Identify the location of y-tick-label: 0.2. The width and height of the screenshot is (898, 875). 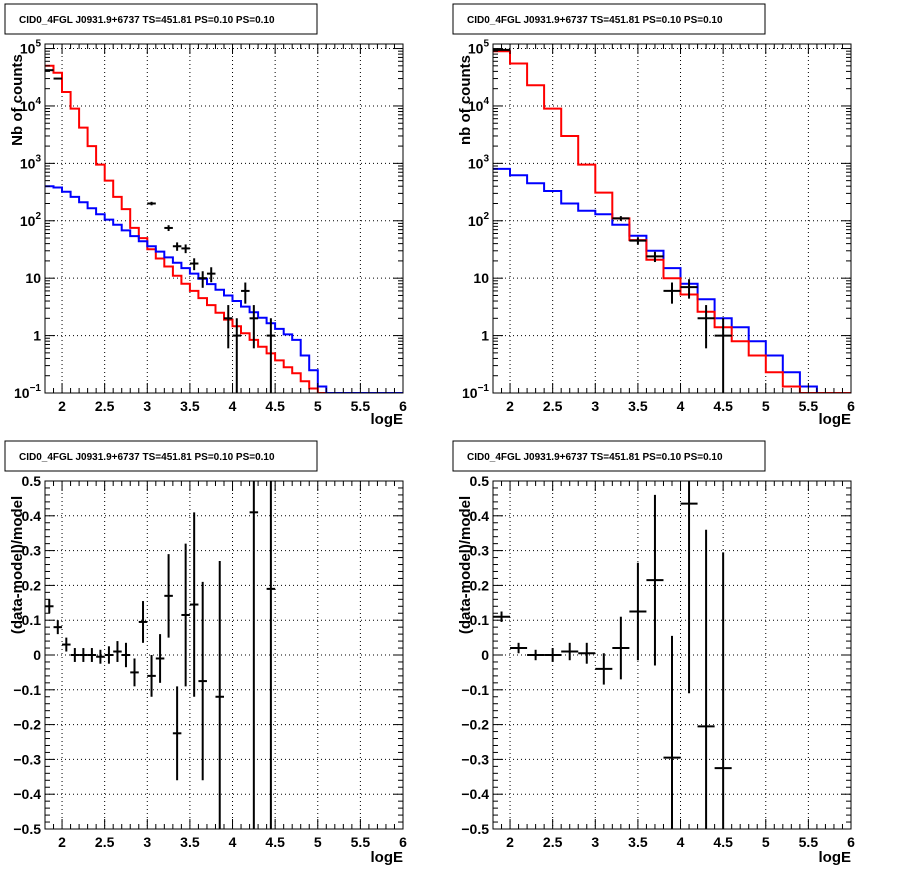
(480, 585).